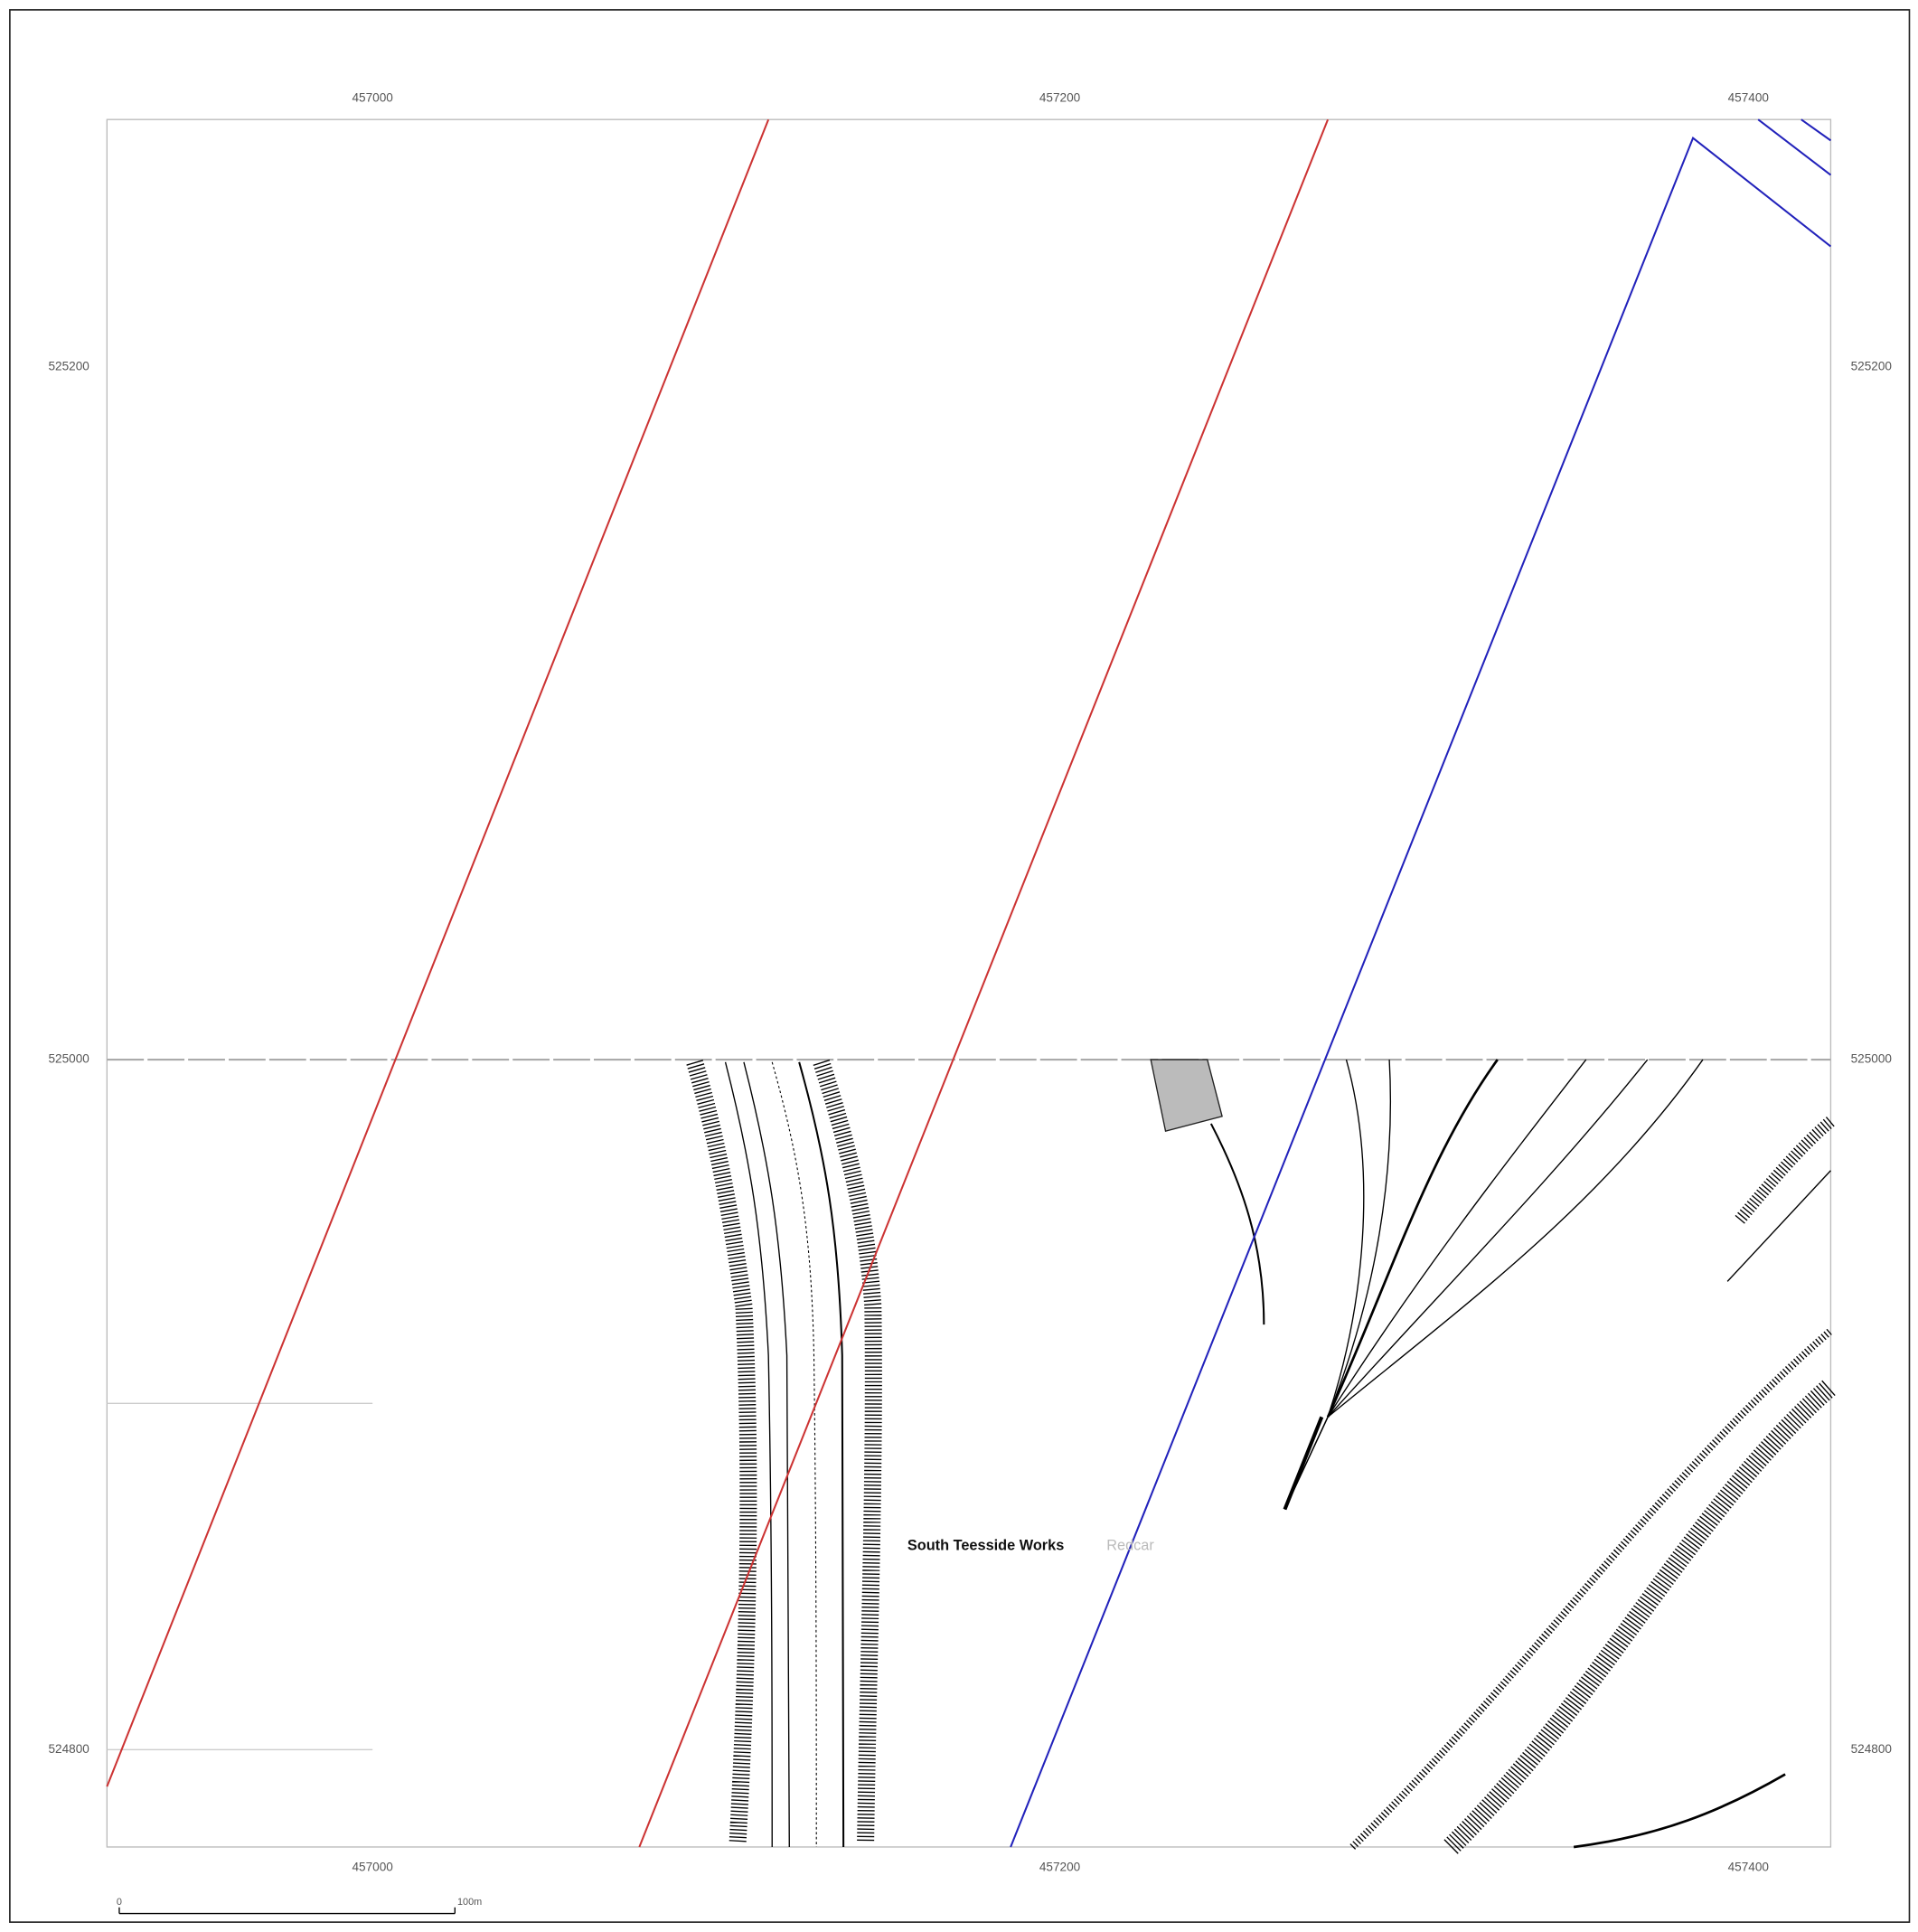 The width and height of the screenshot is (1918, 1932). Describe the element at coordinates (470, 1902) in the screenshot. I see `scale-label: 100m` at that location.